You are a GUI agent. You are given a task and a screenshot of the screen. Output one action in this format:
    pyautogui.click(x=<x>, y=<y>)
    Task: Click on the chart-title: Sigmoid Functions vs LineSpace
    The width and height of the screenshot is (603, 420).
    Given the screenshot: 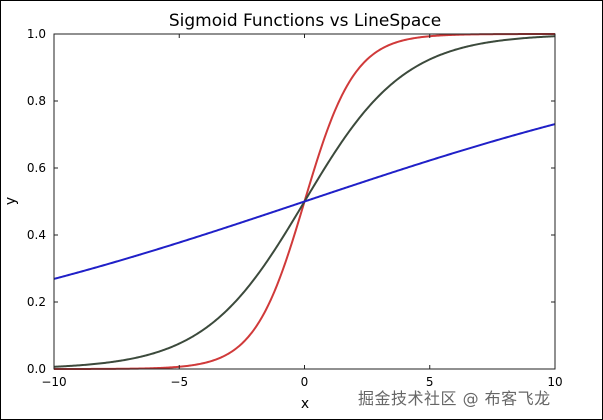 What is the action you would take?
    pyautogui.click(x=305, y=21)
    